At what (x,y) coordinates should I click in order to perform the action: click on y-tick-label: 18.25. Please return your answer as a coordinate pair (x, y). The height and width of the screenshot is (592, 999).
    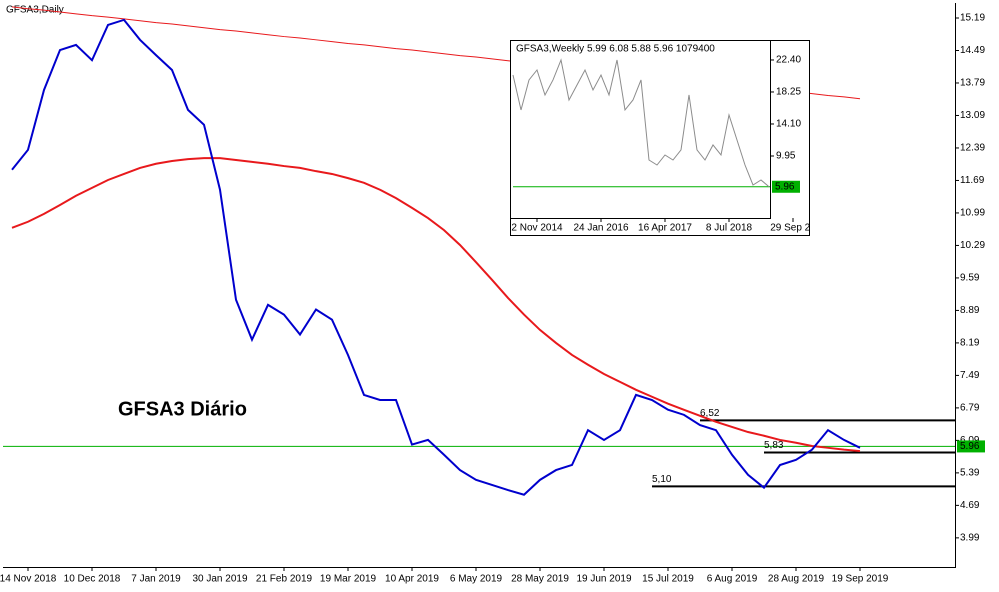
    Looking at the image, I should click on (788, 92).